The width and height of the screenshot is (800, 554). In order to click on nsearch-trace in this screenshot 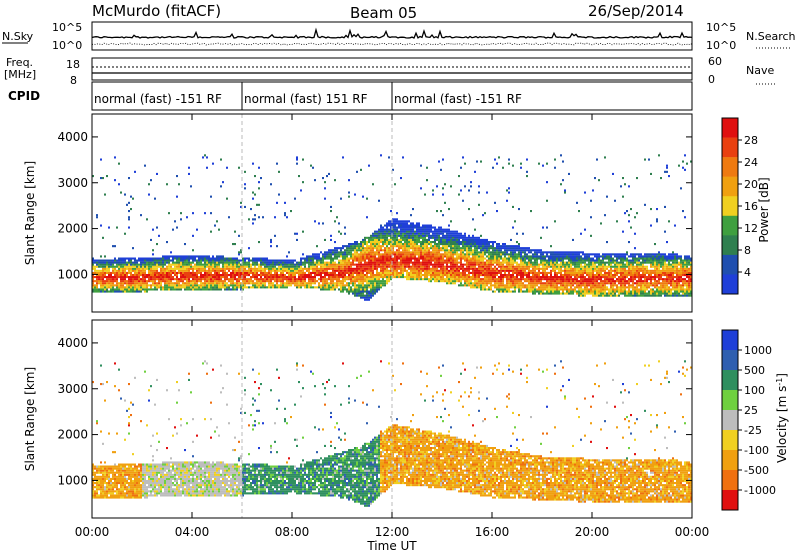, I will do `click(392, 44)`.